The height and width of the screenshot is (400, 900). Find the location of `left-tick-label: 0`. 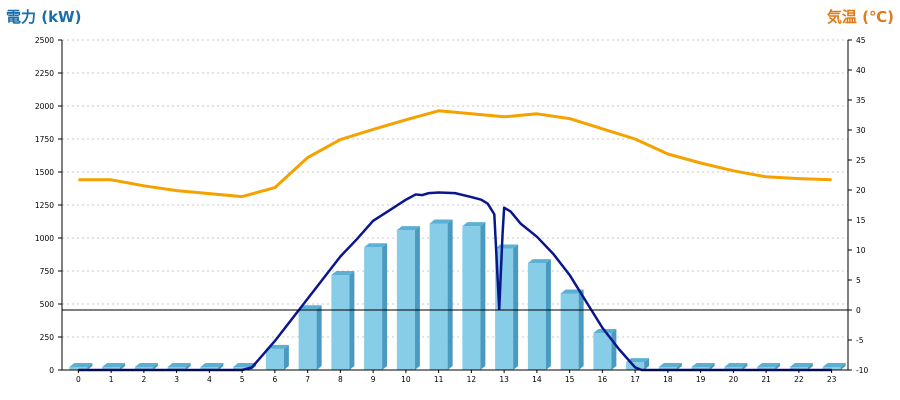

left-tick-label: 0 is located at coordinates (51, 370).